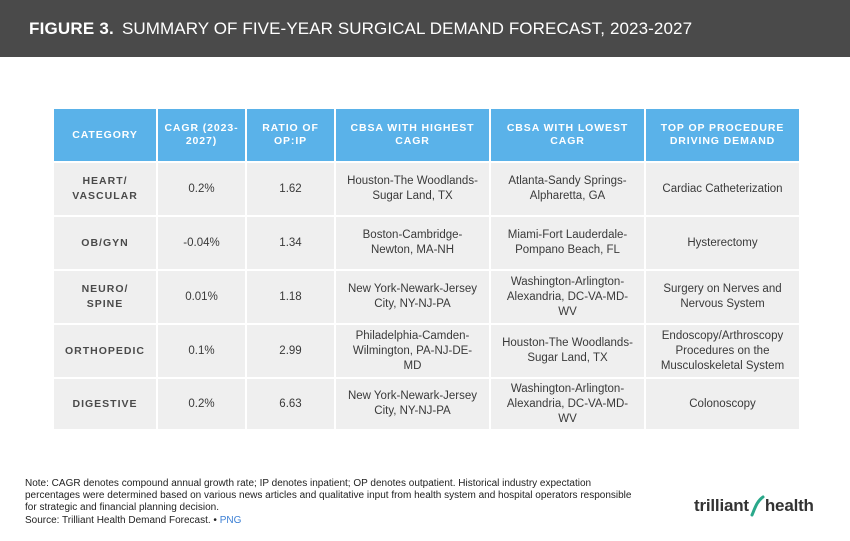 The height and width of the screenshot is (541, 850). I want to click on logo-text-left: trilliant, so click(721, 505).